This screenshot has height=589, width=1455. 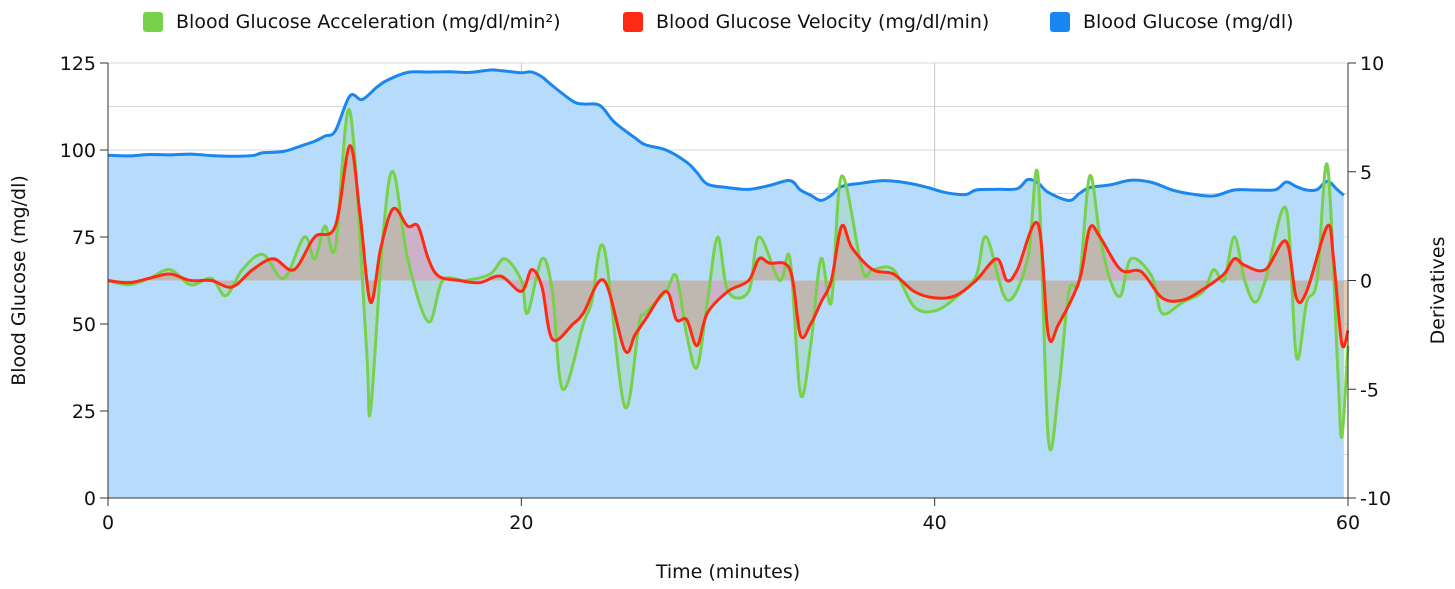 What do you see at coordinates (368, 22) in the screenshot?
I see `legend-label: Blood Glucose Acceleration (mg/dl/min²)` at bounding box center [368, 22].